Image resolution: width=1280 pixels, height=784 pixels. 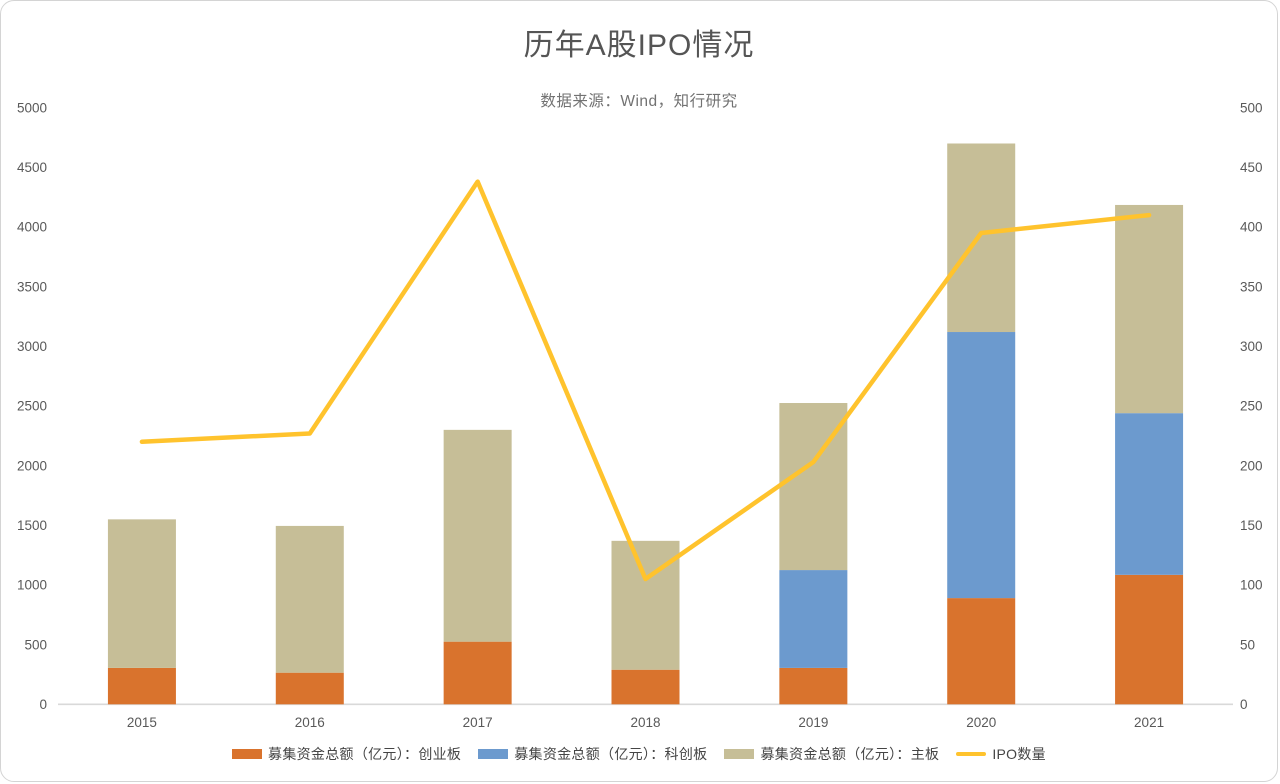 I want to click on x-axis-label: 2016, so click(x=310, y=722).